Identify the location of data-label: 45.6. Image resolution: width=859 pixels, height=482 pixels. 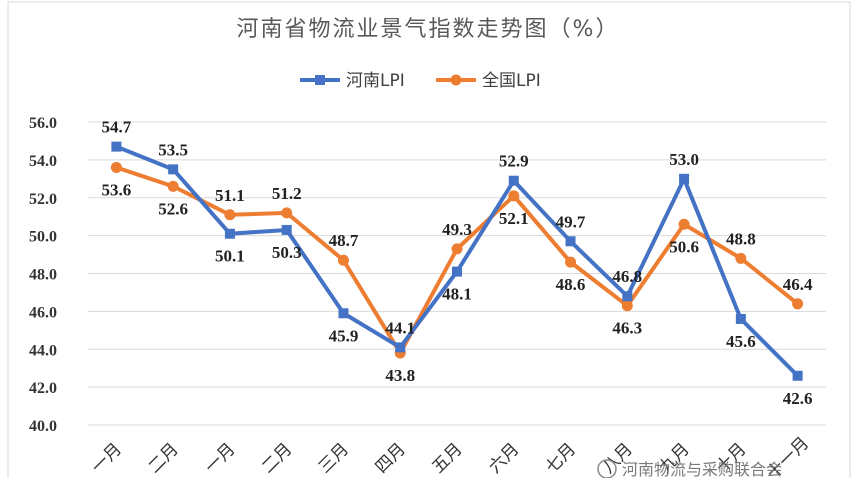
(741, 341).